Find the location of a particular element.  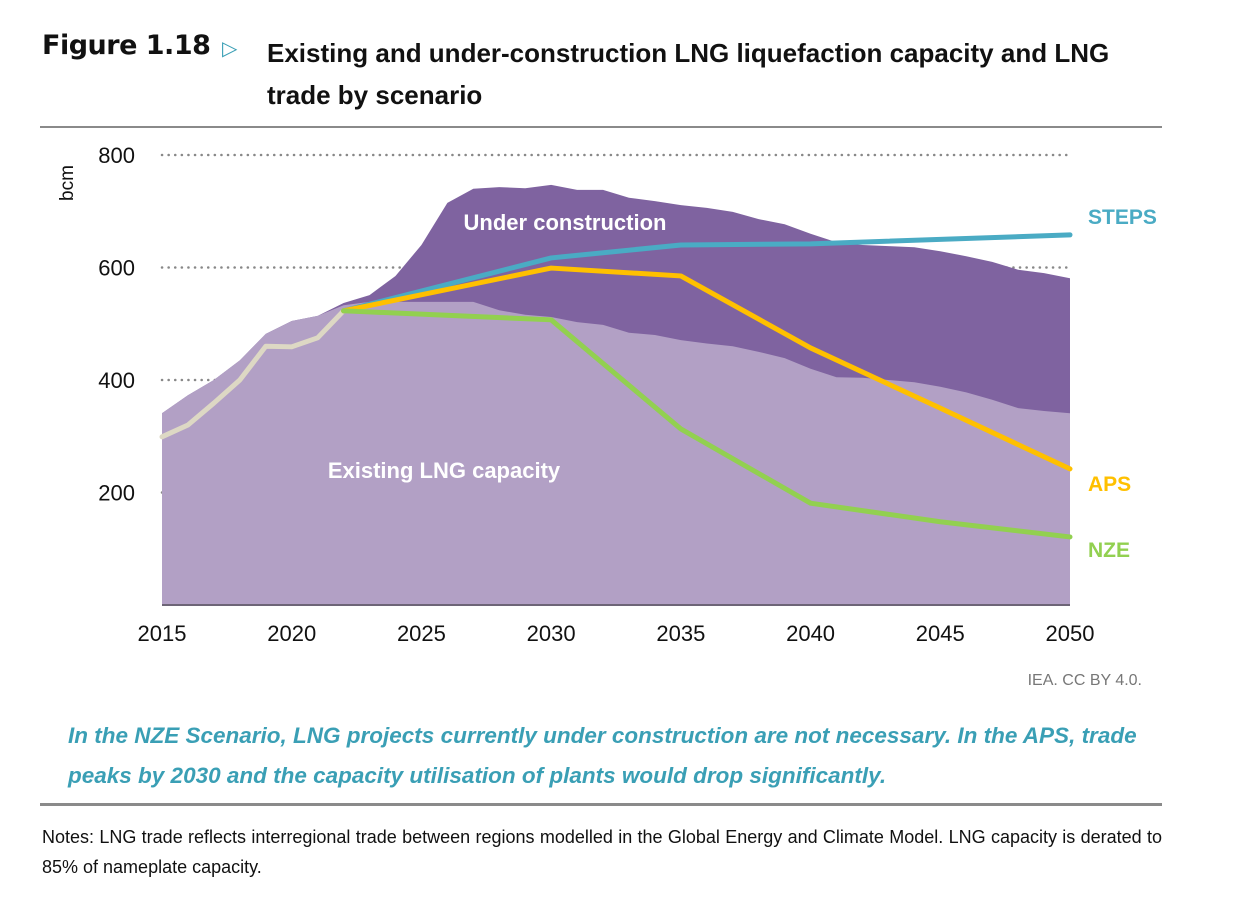

x-tick-label: 2050 is located at coordinates (1070, 633).